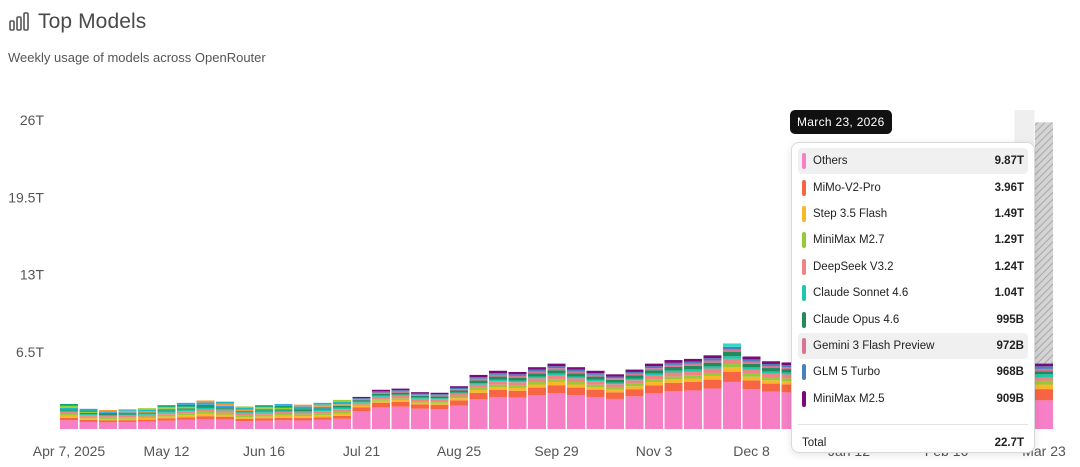 The width and height of the screenshot is (1080, 467). What do you see at coordinates (913, 399) in the screenshot?
I see `tooltip-row: MiniMax M2.5 909B` at bounding box center [913, 399].